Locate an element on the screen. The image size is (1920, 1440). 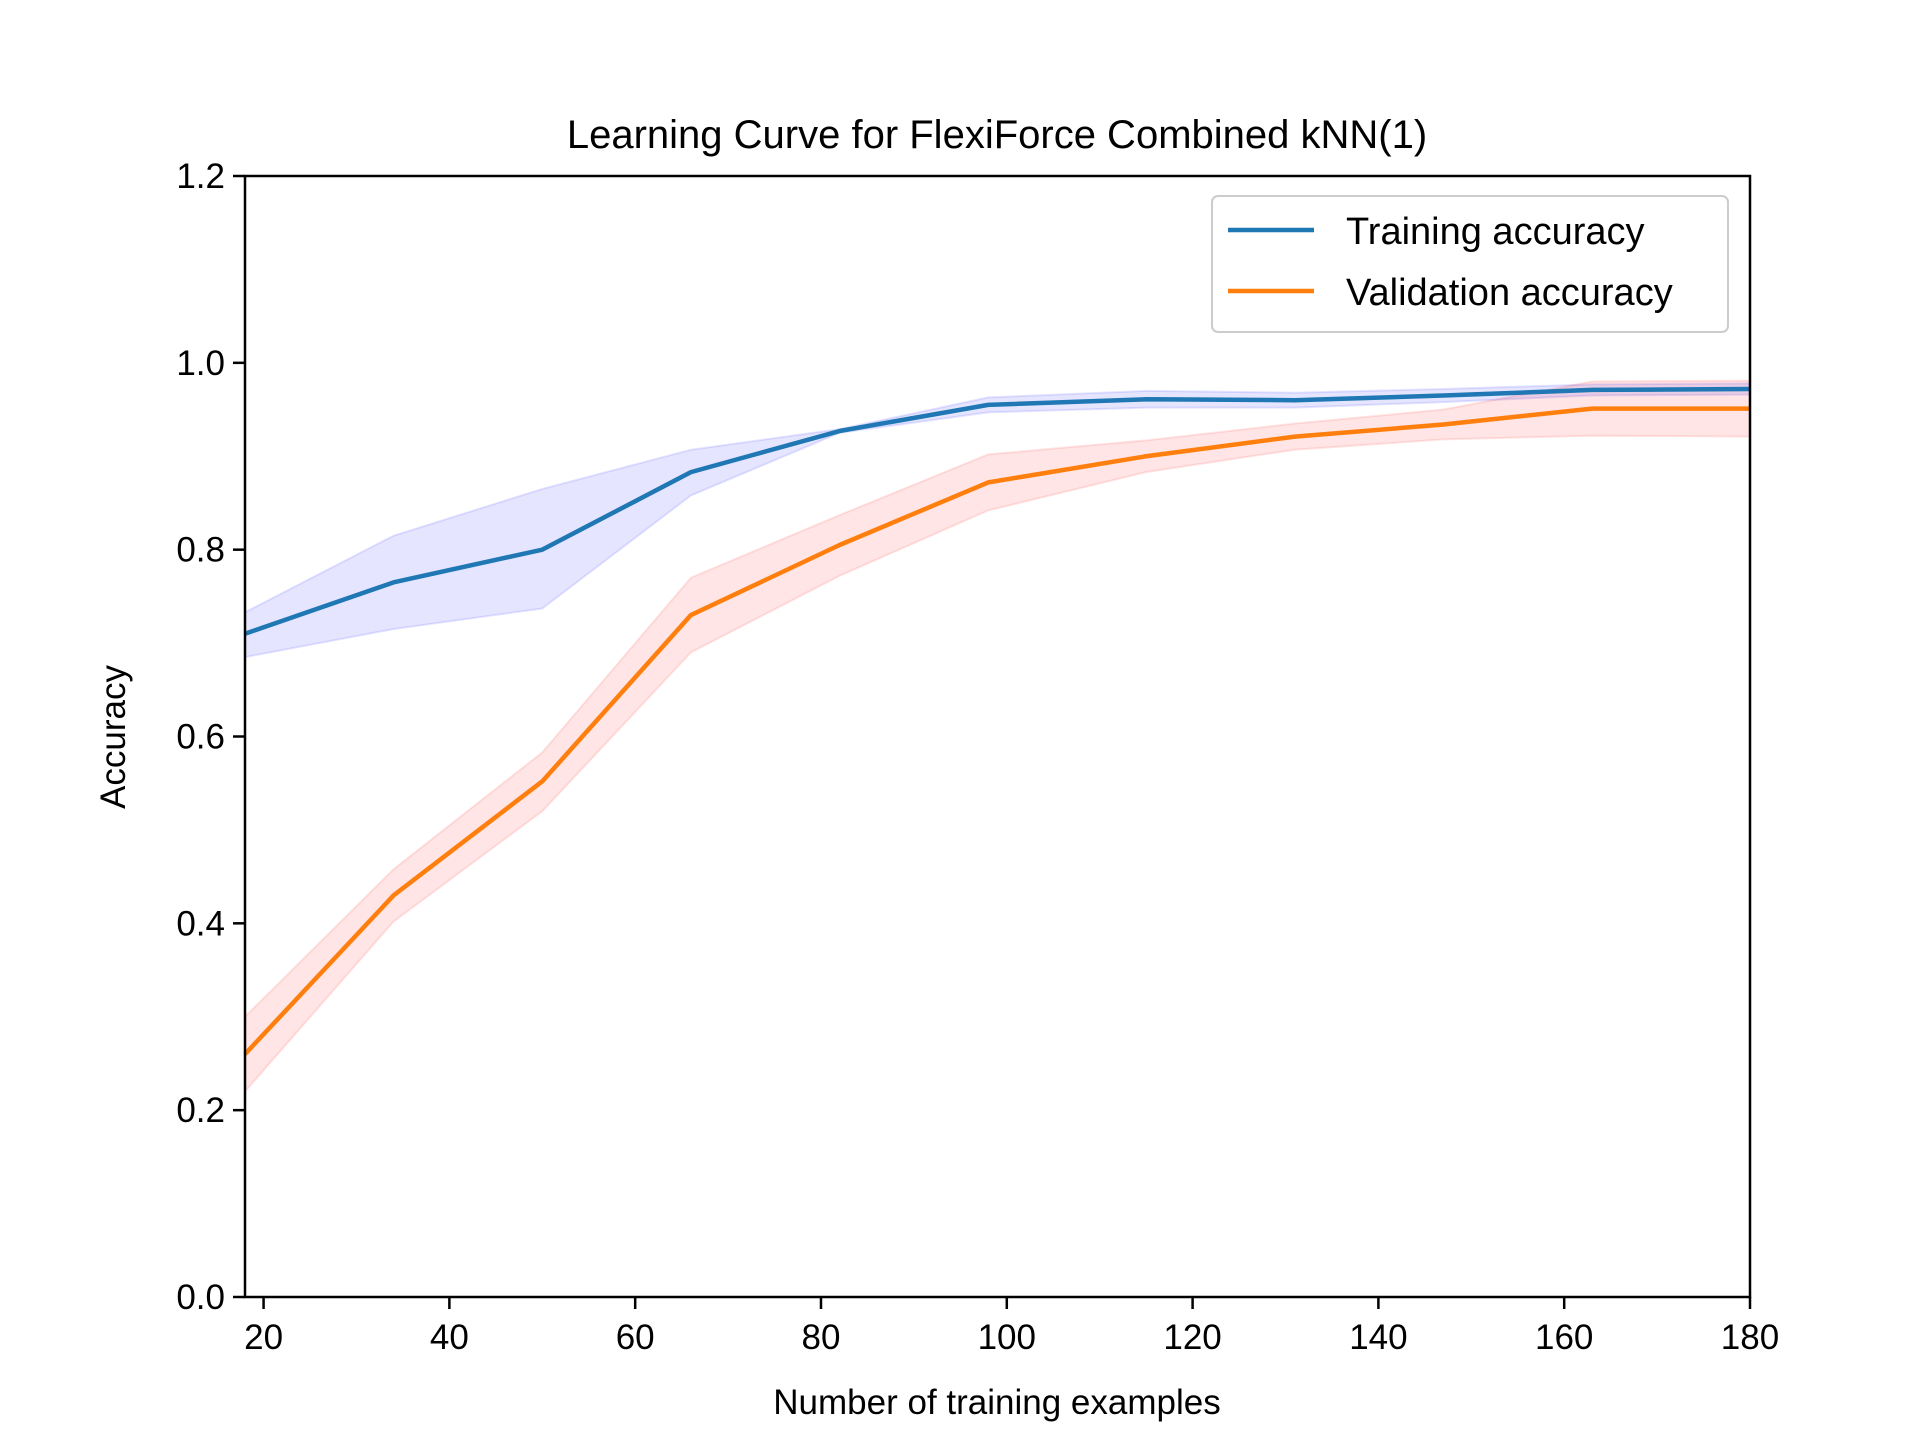
legend-box is located at coordinates (1470, 264).